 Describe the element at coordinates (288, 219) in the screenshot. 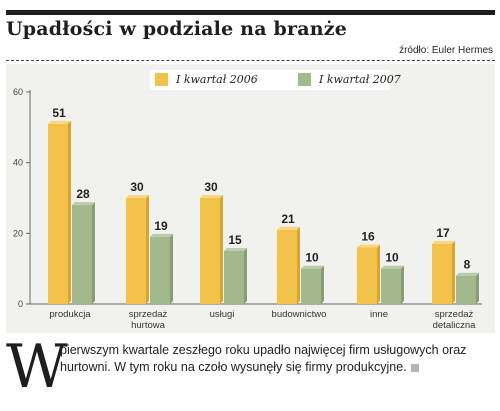

I see `bar-value-label: 21` at that location.